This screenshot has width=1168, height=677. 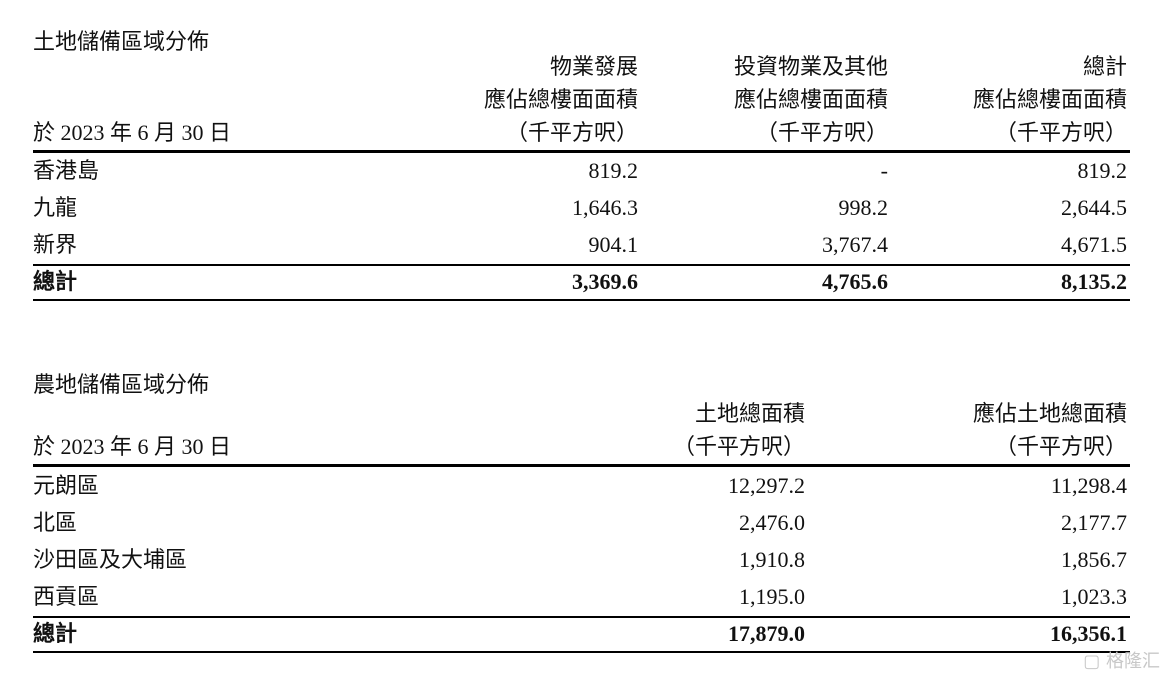 I want to click on table2-cell: 12,297.2, so click(x=766, y=485).